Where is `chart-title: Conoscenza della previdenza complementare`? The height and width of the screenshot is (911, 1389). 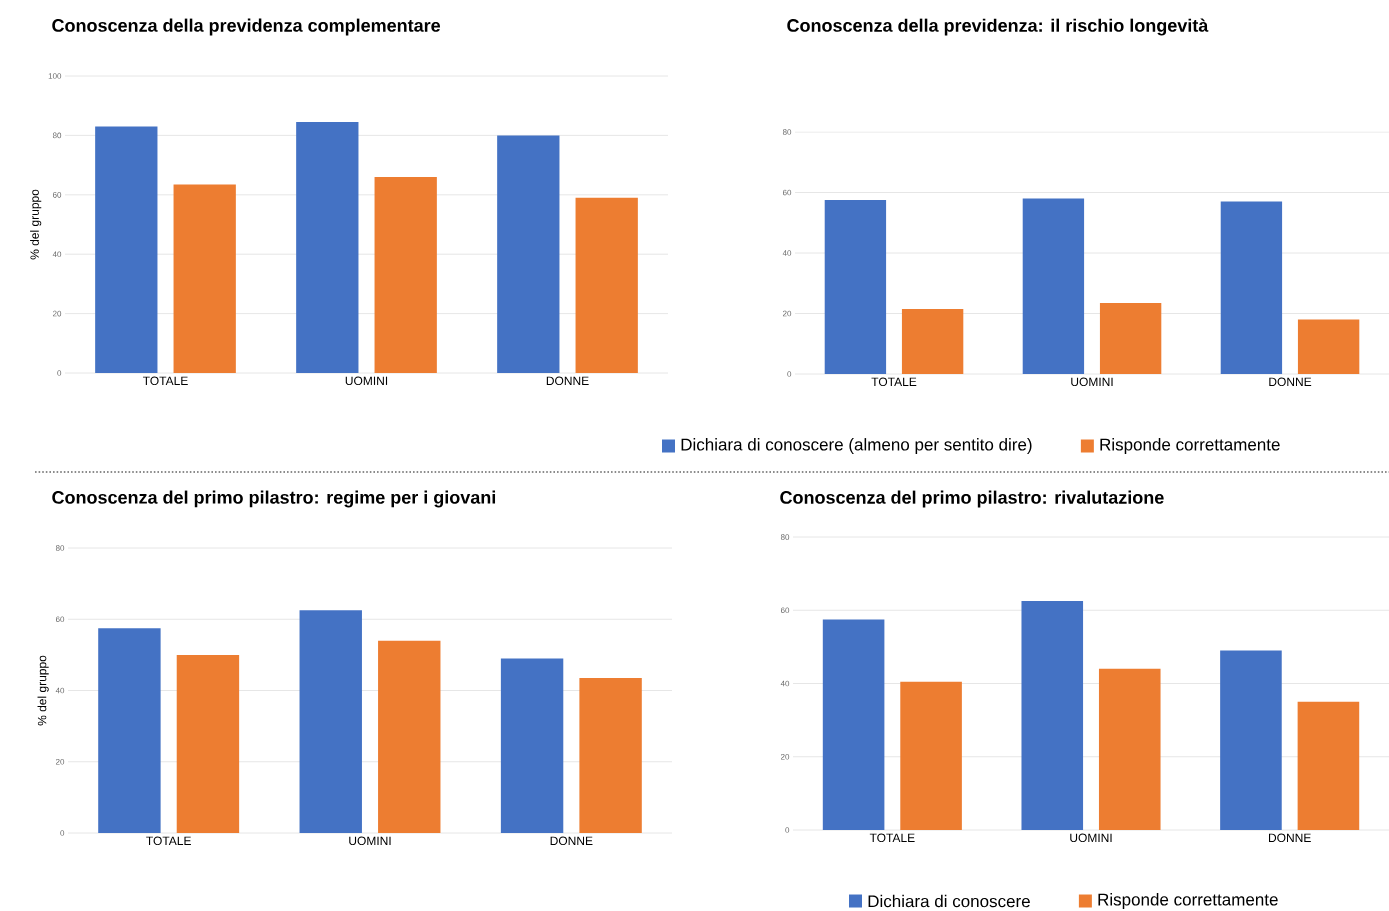 chart-title: Conoscenza della previdenza complementare is located at coordinates (246, 27).